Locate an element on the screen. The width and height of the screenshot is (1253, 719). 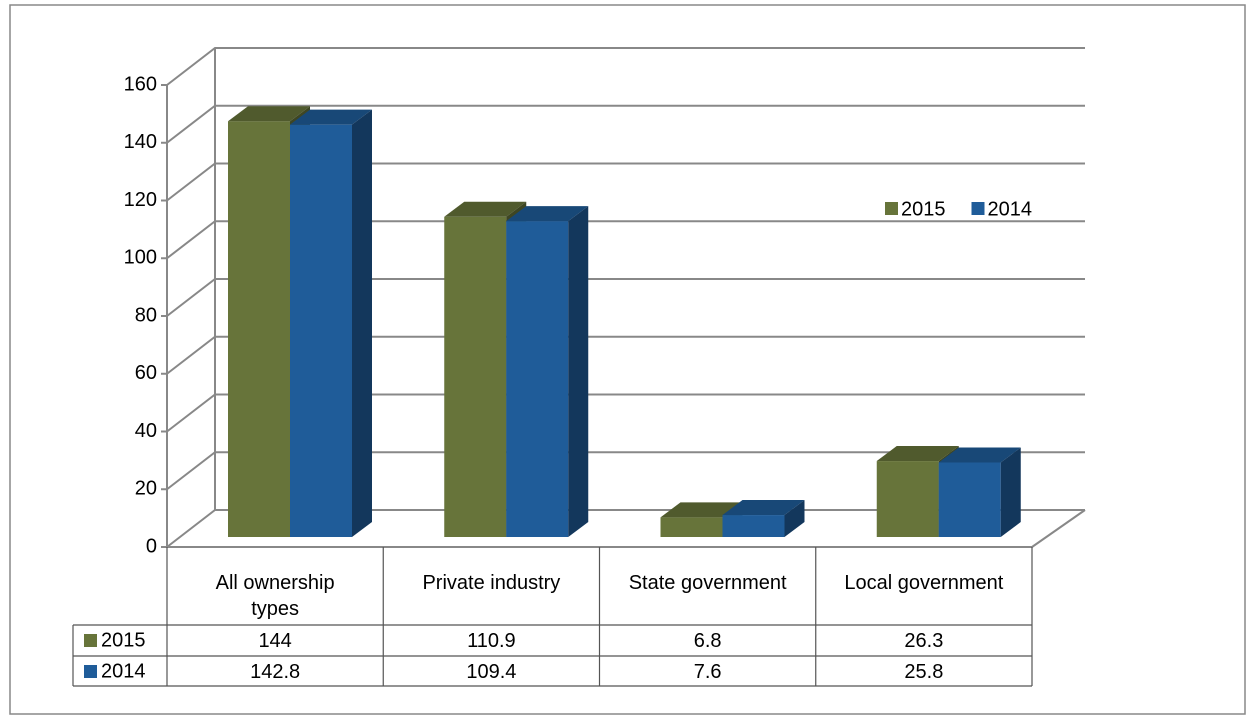
table-value: 109.4 is located at coordinates (491, 671).